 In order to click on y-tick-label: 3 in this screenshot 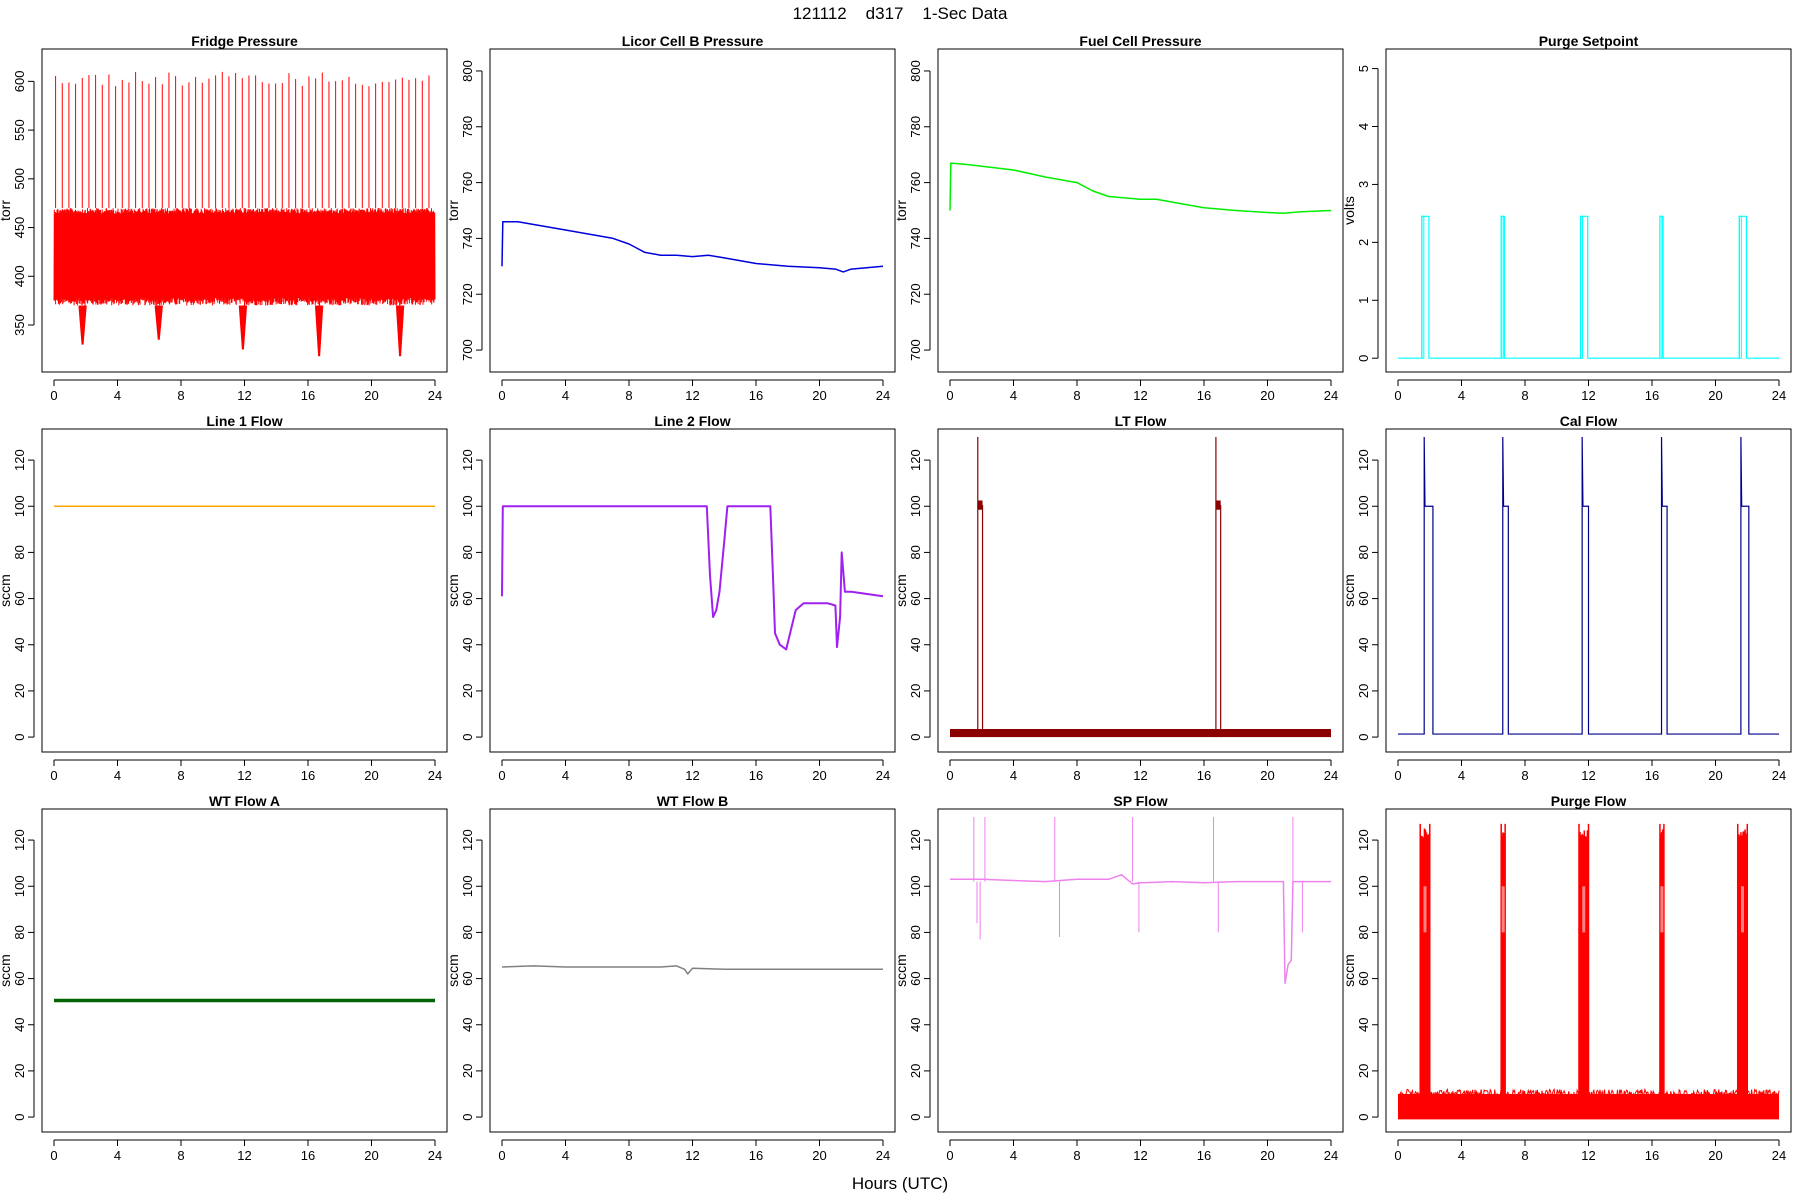, I will do `click(1363, 184)`.